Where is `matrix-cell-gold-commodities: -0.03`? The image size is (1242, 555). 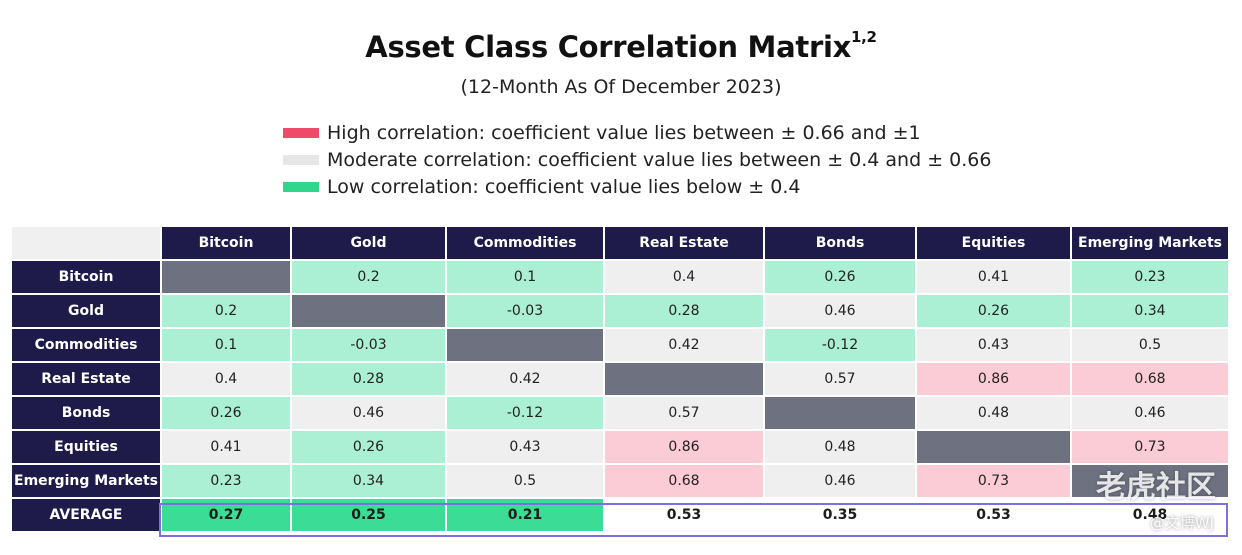
matrix-cell-gold-commodities: -0.03 is located at coordinates (525, 311).